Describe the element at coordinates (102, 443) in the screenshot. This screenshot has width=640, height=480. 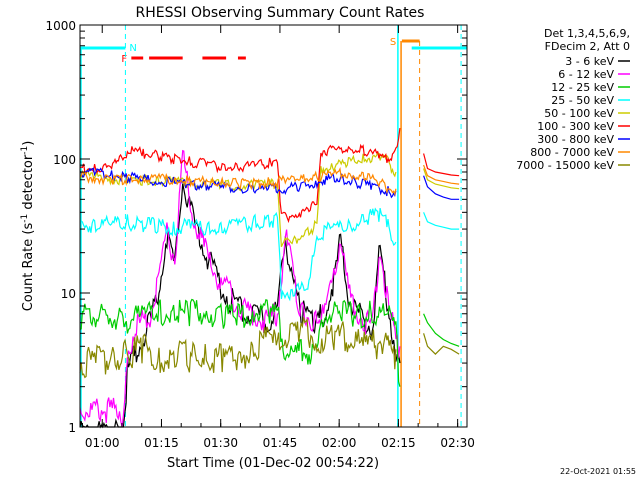
I see `x-tick-label-1: 01:00` at that location.